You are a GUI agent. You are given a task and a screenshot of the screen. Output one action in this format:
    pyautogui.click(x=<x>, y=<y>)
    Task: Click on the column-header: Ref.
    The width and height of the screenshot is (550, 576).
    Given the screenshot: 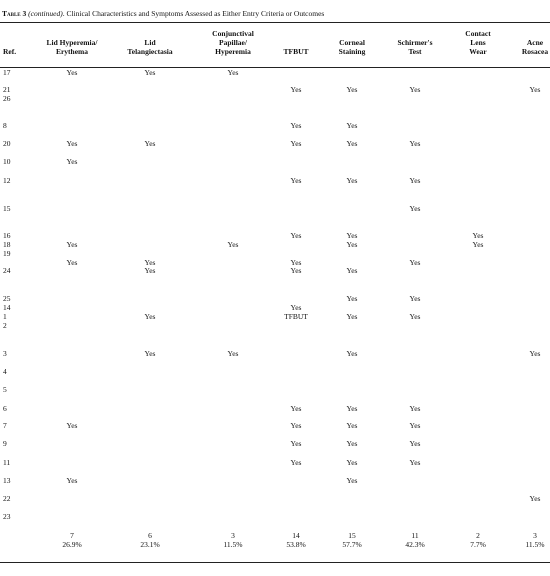 What is the action you would take?
    pyautogui.click(x=10, y=51)
    